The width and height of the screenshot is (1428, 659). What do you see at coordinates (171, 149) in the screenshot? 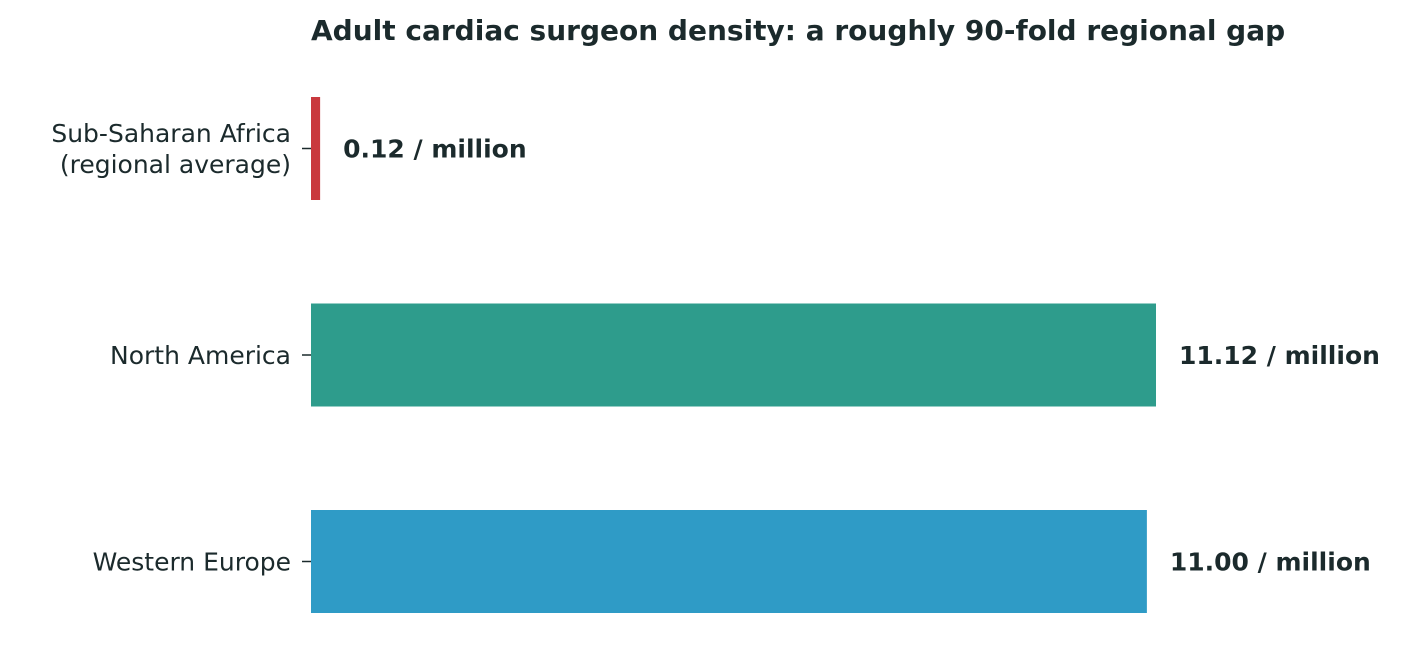
I see `category-label-0: Sub-Saharan Africa (regional average)` at bounding box center [171, 149].